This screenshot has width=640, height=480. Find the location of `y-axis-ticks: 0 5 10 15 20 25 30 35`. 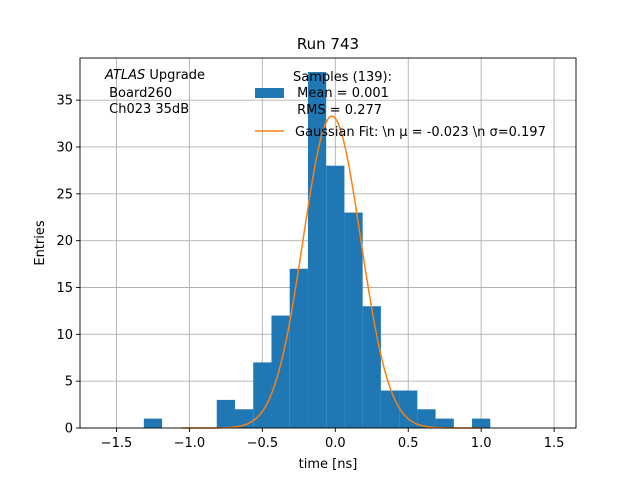

y-axis-ticks: 0 5 10 15 20 25 30 35 is located at coordinates (68, 265).